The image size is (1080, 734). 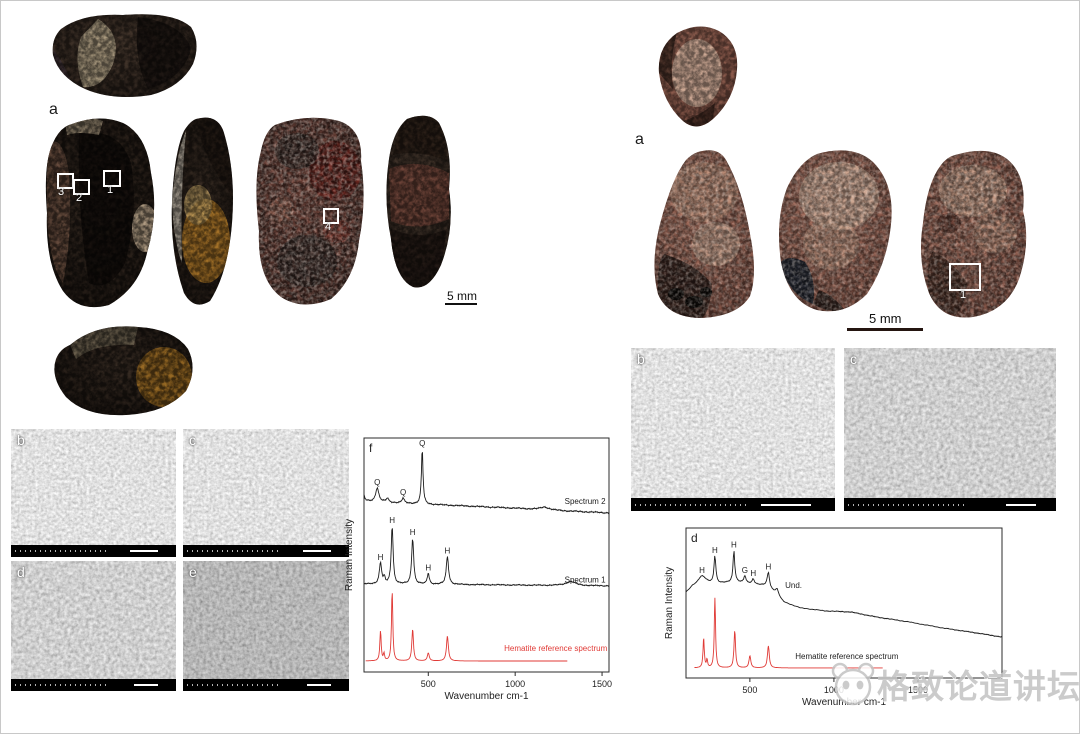 I want to click on panda-face-icon, so click(x=853, y=684).